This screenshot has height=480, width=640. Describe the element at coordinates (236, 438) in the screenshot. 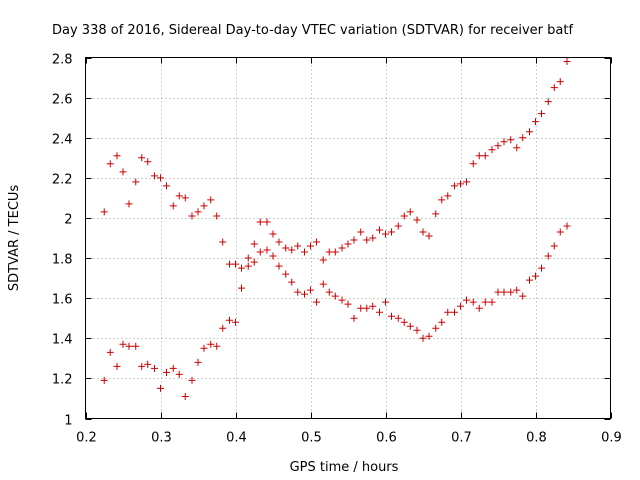

I see `x-tick-label: 0.4` at that location.